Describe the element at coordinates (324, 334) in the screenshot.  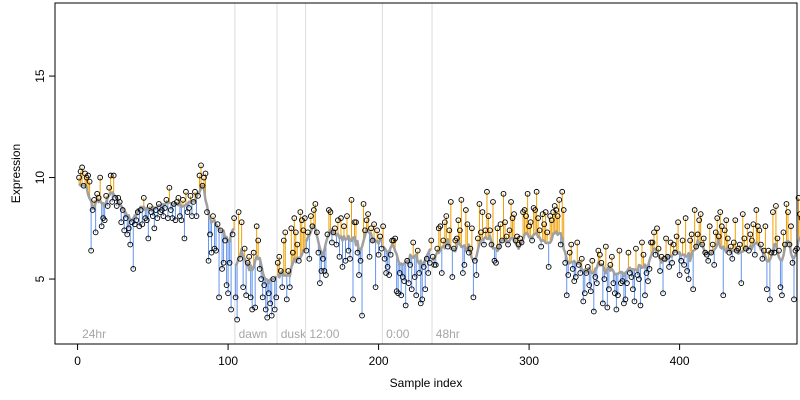
I see `region-label: 12:00` at that location.